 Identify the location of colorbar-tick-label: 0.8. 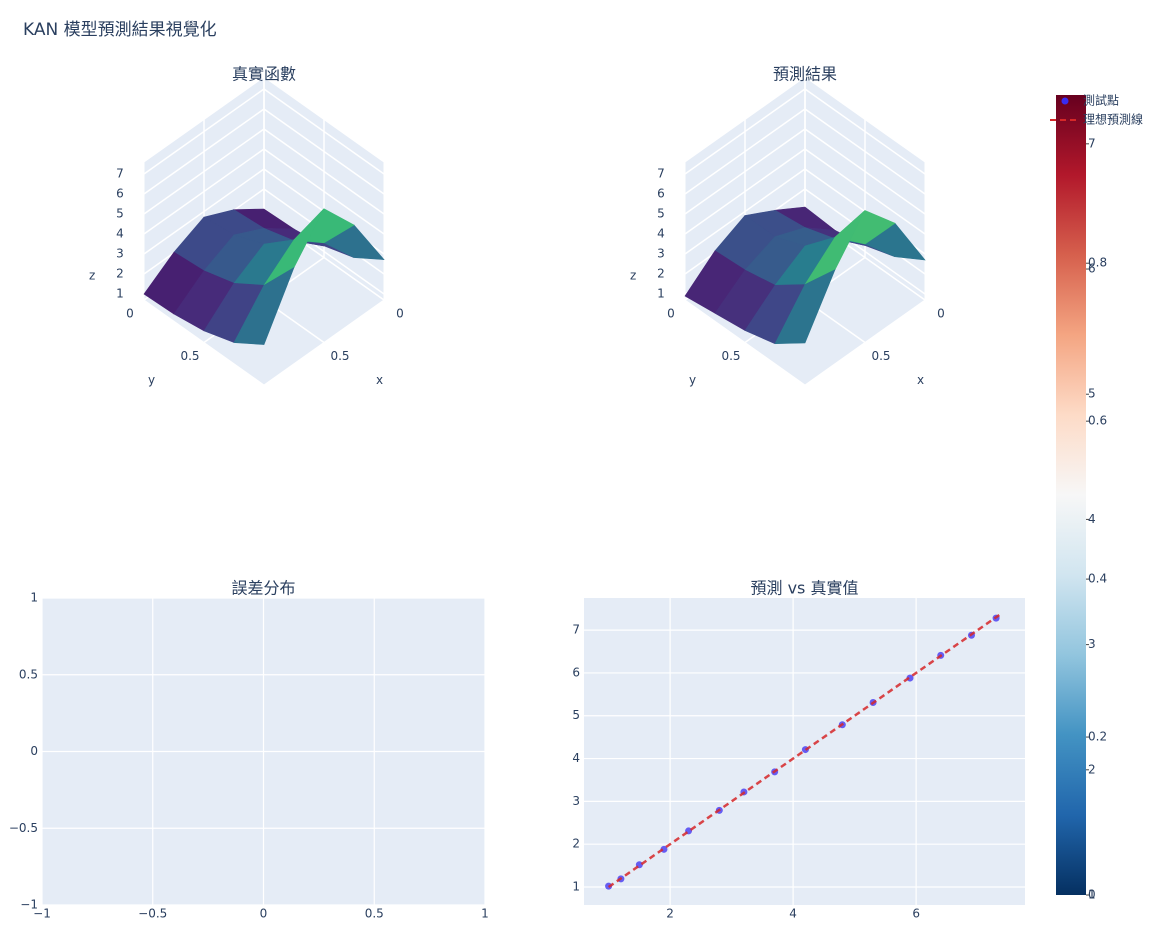
(1097, 263).